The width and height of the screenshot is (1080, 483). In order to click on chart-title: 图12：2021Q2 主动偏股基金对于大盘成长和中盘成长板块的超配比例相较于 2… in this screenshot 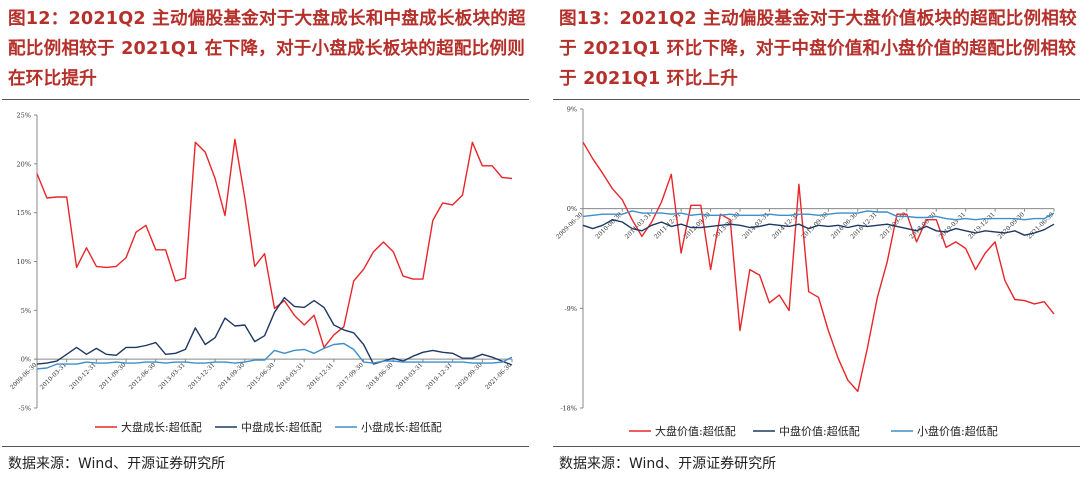, I will do `click(267, 49)`.